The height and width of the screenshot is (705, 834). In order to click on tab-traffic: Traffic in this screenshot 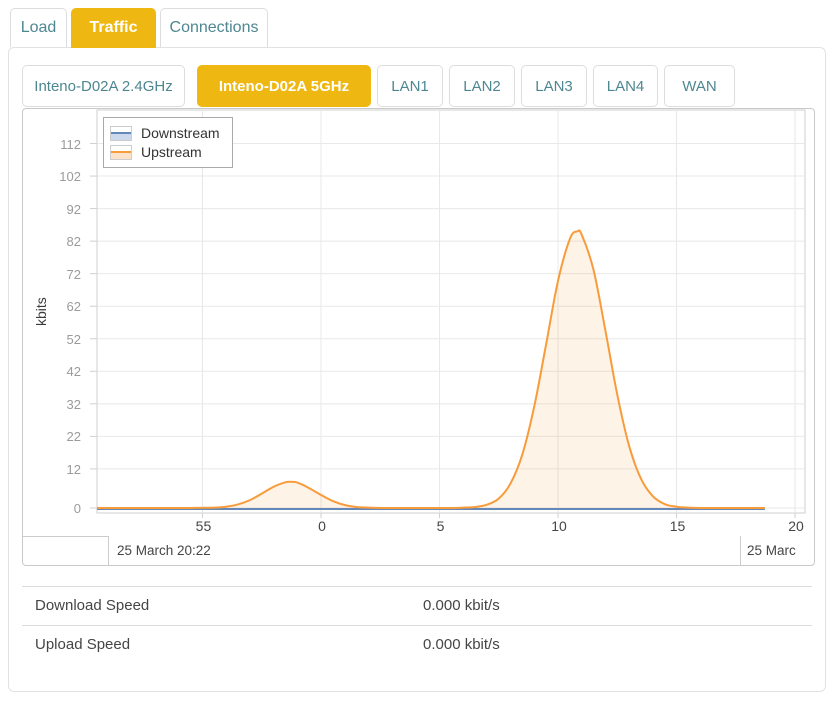, I will do `click(113, 28)`.